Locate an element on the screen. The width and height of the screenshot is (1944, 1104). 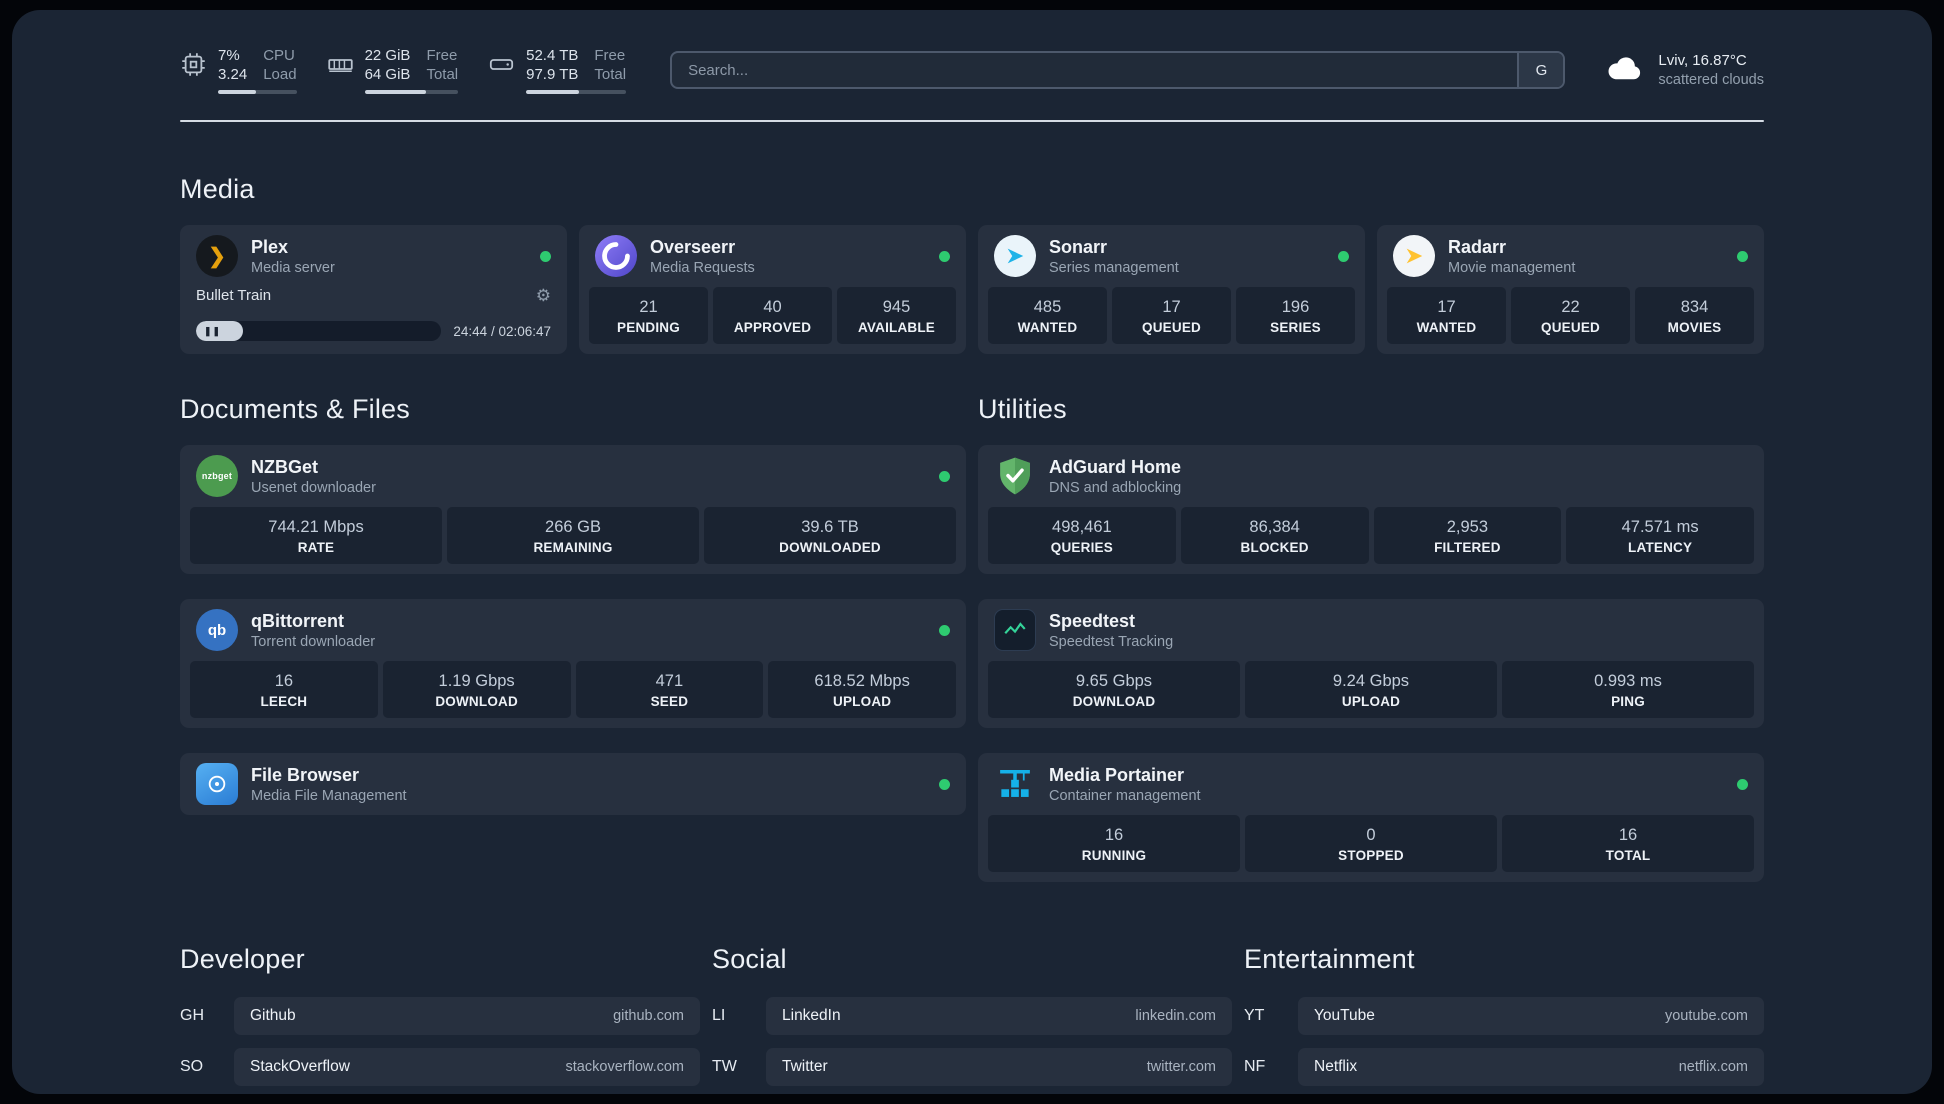
now-playing-title: Bullet Train is located at coordinates (234, 295).